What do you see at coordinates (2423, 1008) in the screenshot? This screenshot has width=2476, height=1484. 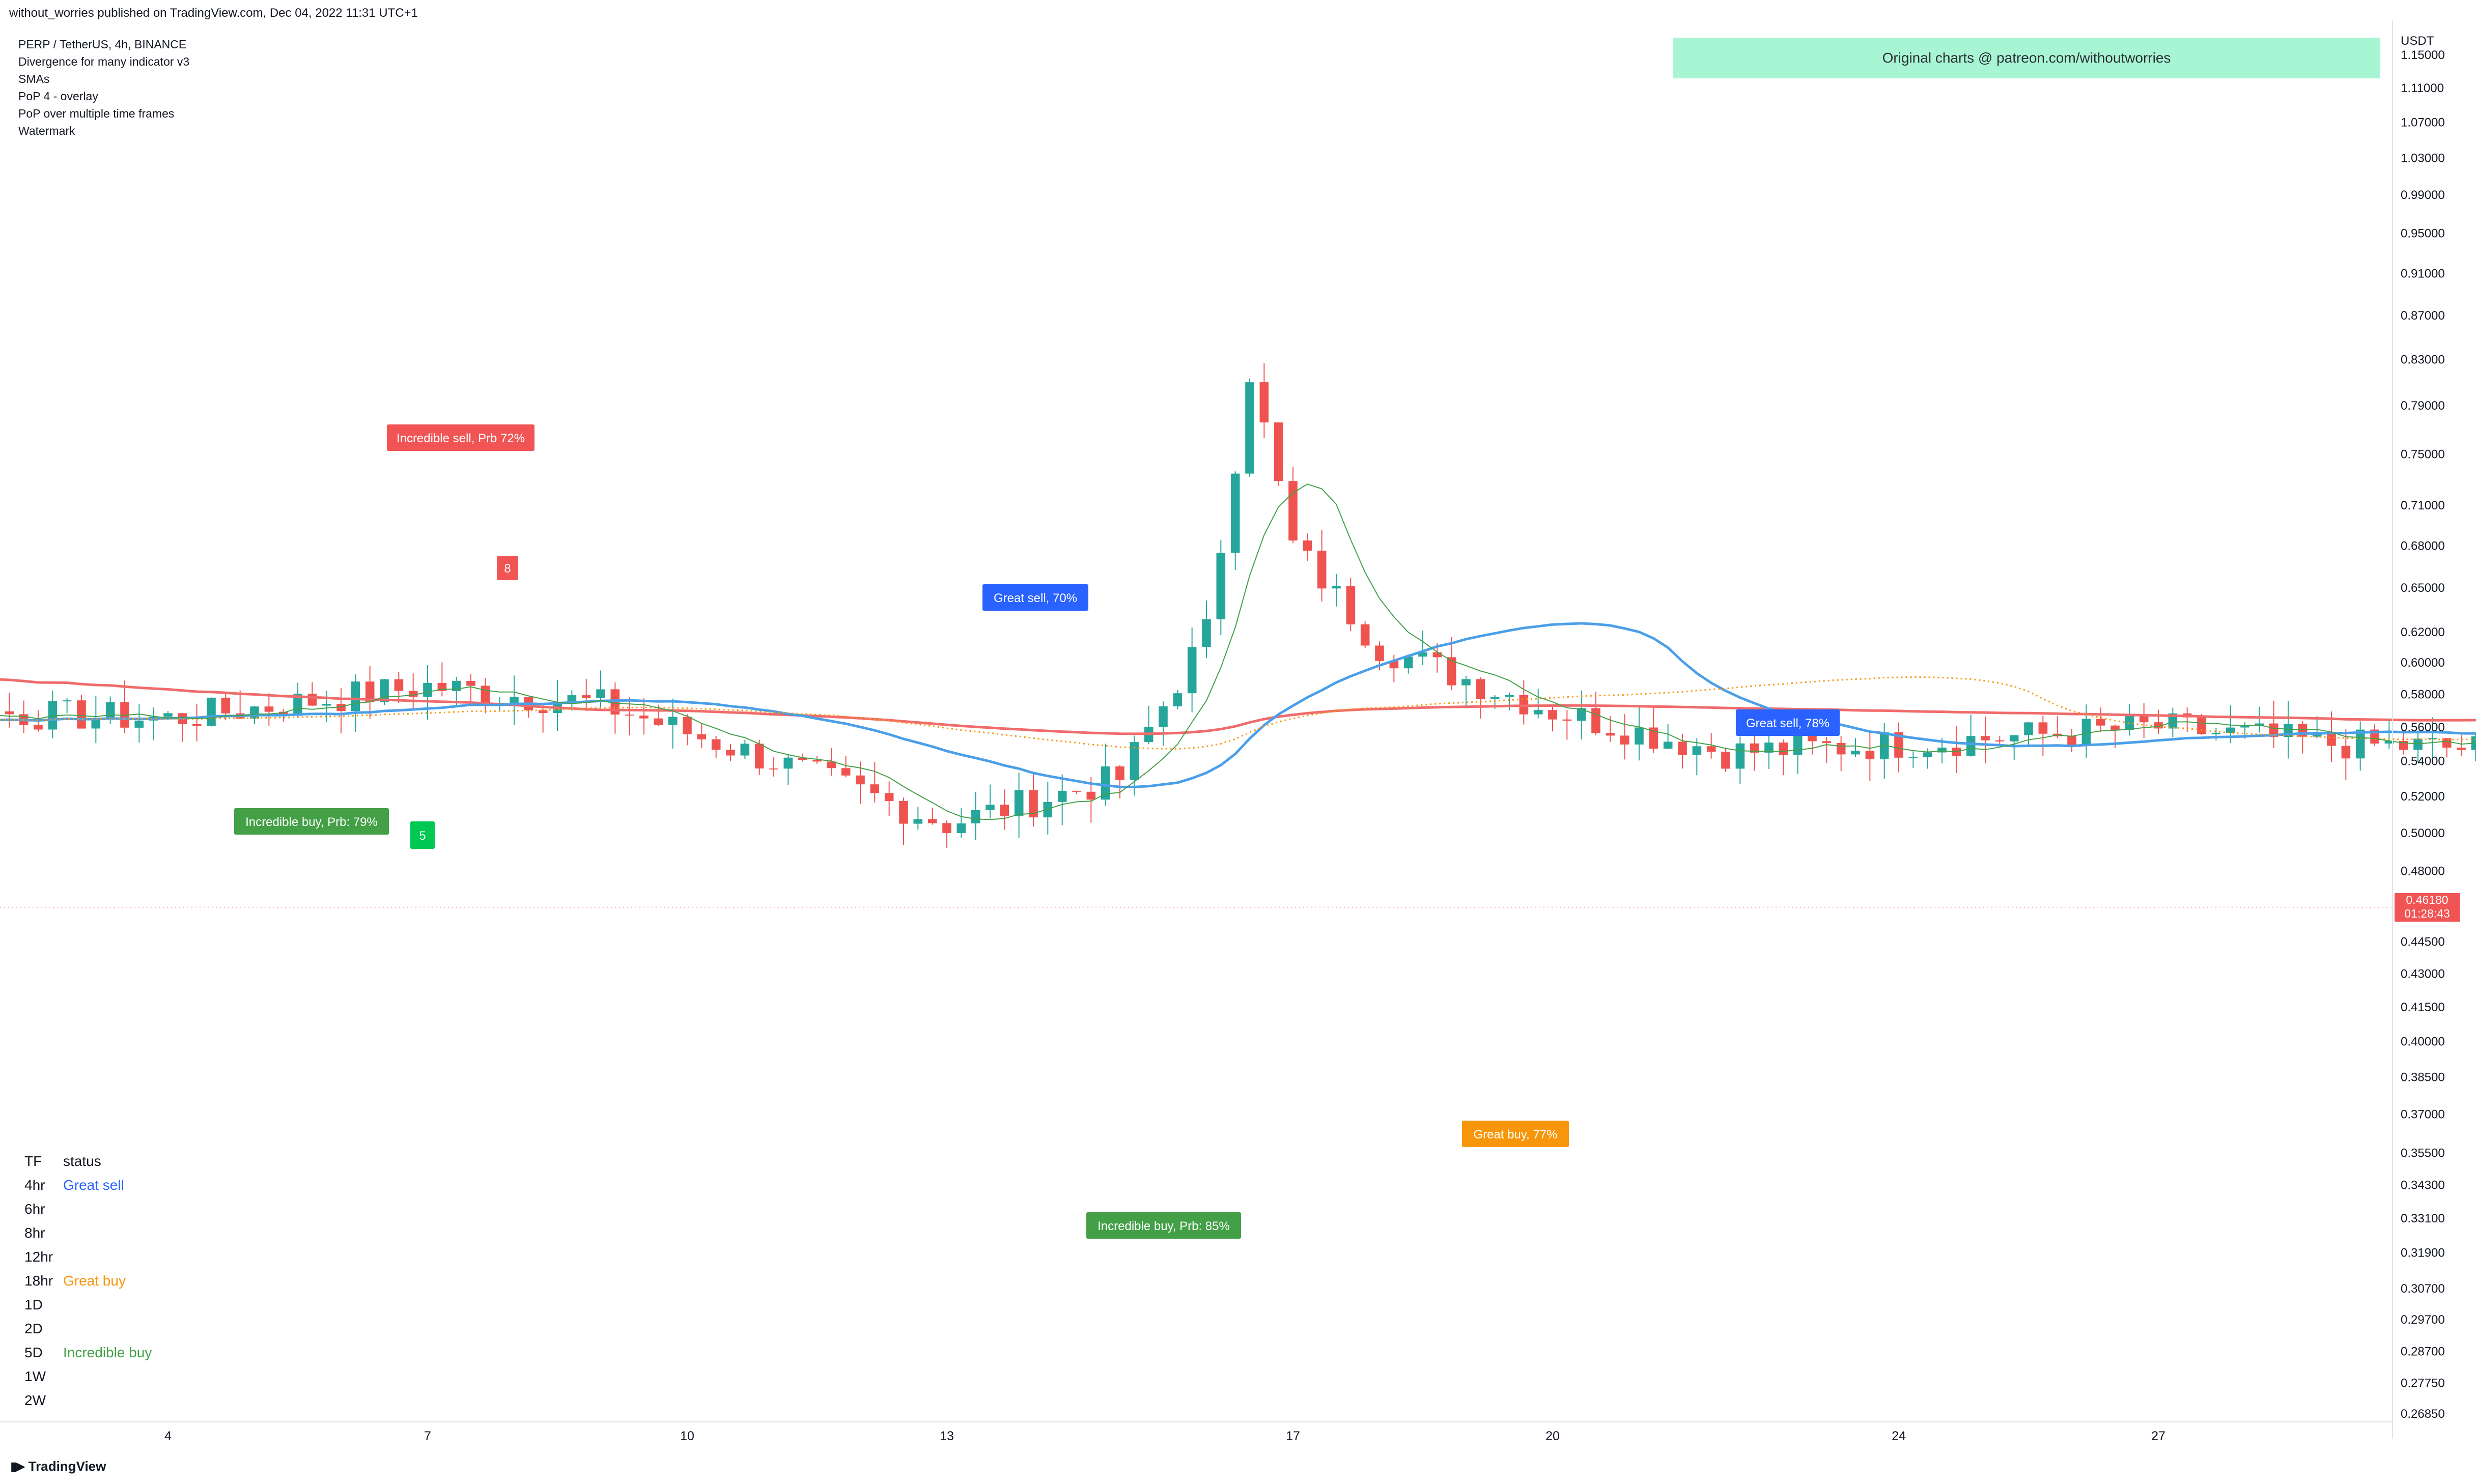 I see `price-tick-label: 0.41500` at bounding box center [2423, 1008].